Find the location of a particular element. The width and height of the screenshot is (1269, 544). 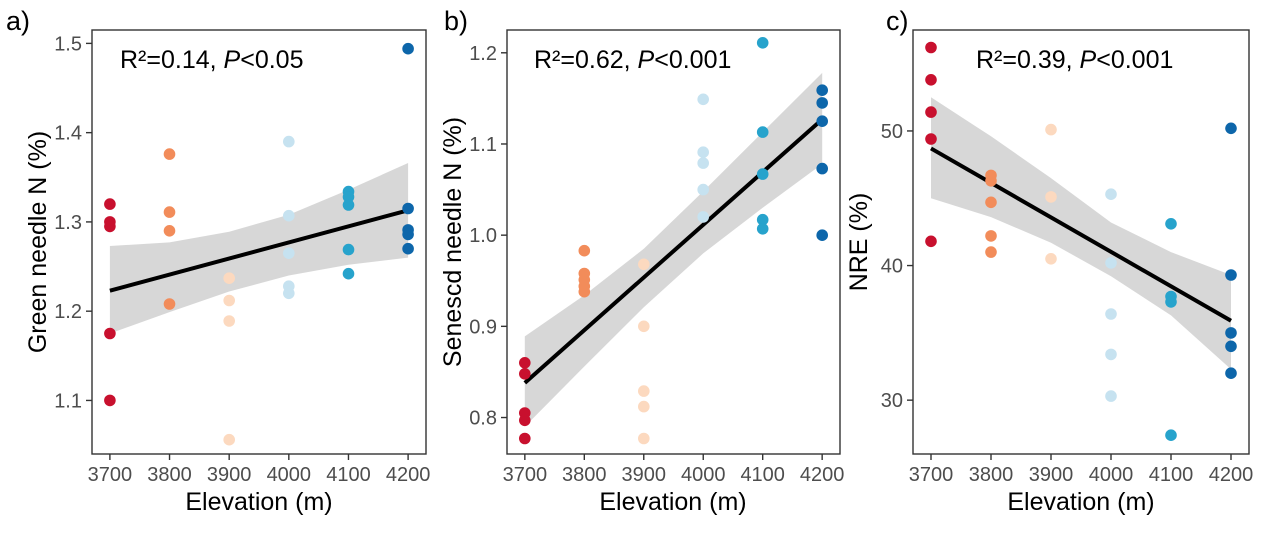

panel-b-y-ticks: 0.8 0.9 1.0 1.1 1.2 is located at coordinates (488, 236).